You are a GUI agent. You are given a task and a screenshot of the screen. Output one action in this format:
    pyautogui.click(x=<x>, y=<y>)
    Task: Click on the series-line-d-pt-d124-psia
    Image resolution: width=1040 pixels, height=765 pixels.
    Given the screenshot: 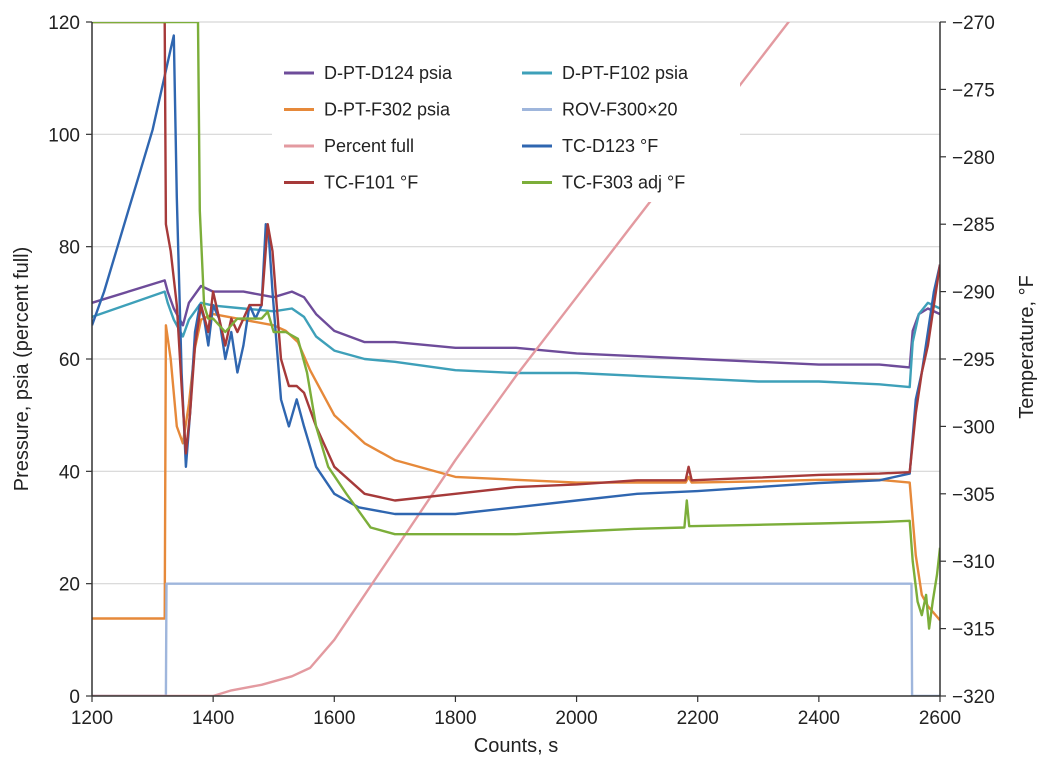 What is the action you would take?
    pyautogui.click(x=516, y=324)
    